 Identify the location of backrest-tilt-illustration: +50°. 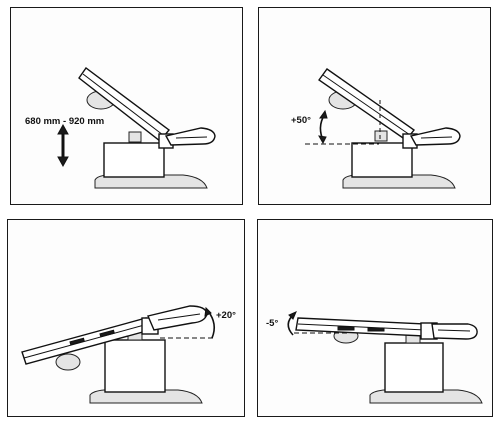
(376, 128).